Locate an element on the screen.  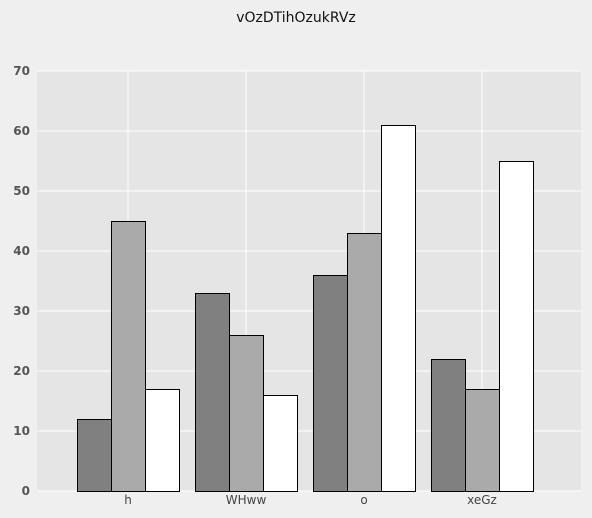
y-tick-label: 20 is located at coordinates (21, 371).